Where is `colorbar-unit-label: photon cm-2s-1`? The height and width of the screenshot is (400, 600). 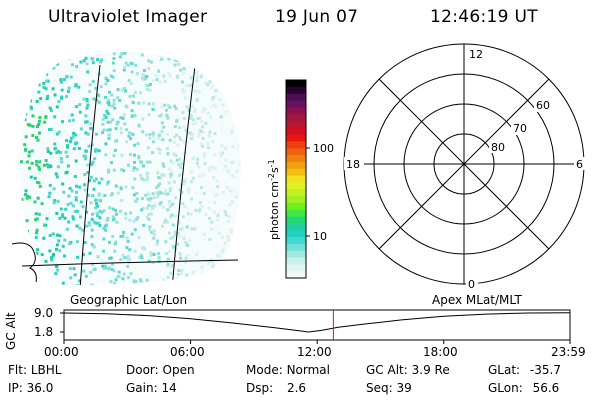 colorbar-unit-label: photon cm-2s-1 is located at coordinates (274, 199).